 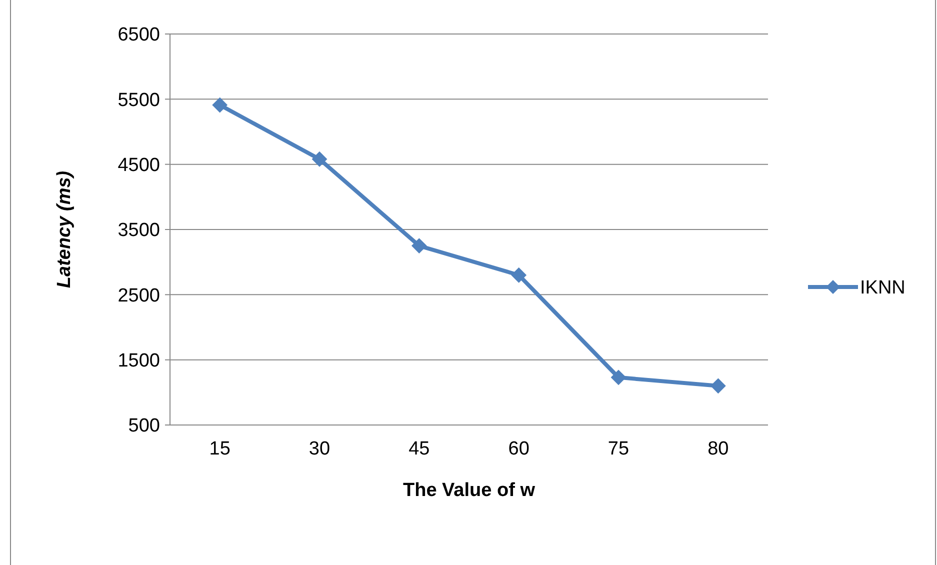 What do you see at coordinates (144, 426) in the screenshot?
I see `y-tick-label: 500` at bounding box center [144, 426].